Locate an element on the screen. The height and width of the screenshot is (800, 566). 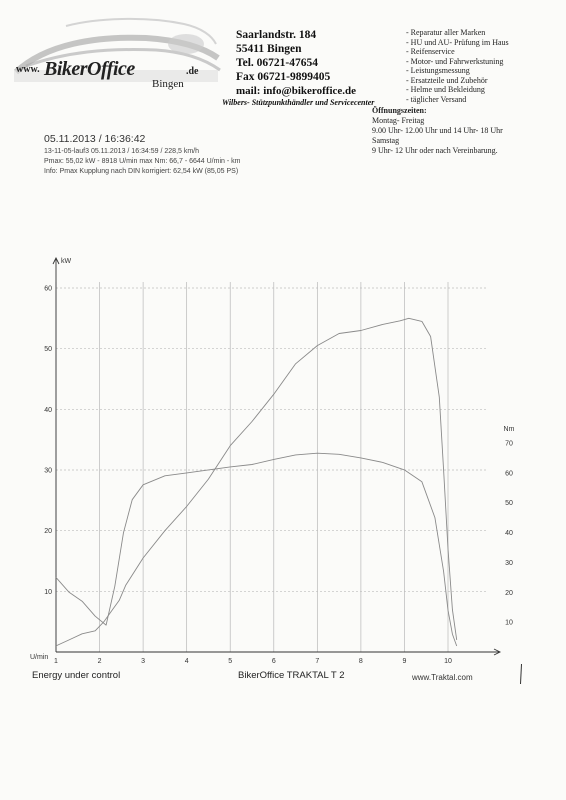
y-tick-label: 50 is located at coordinates (48, 349).